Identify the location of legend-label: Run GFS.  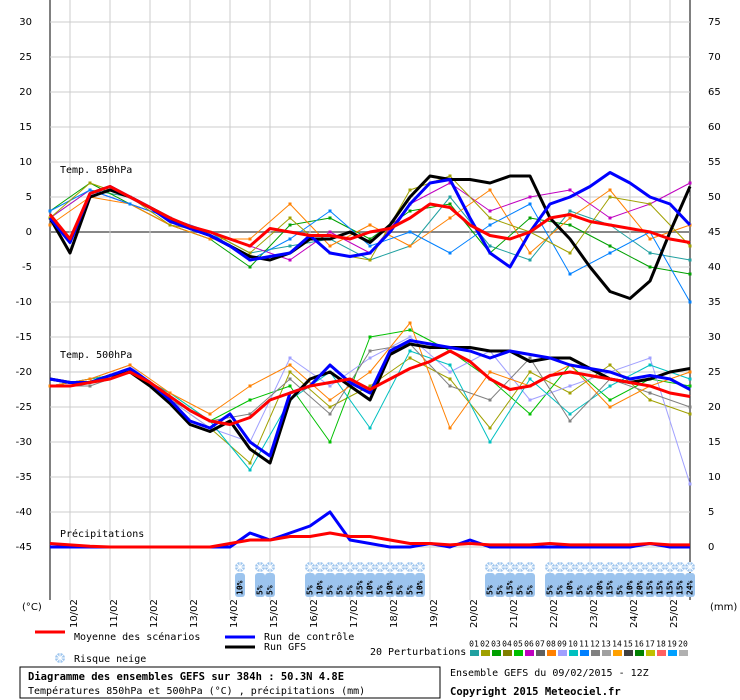
(285, 647).